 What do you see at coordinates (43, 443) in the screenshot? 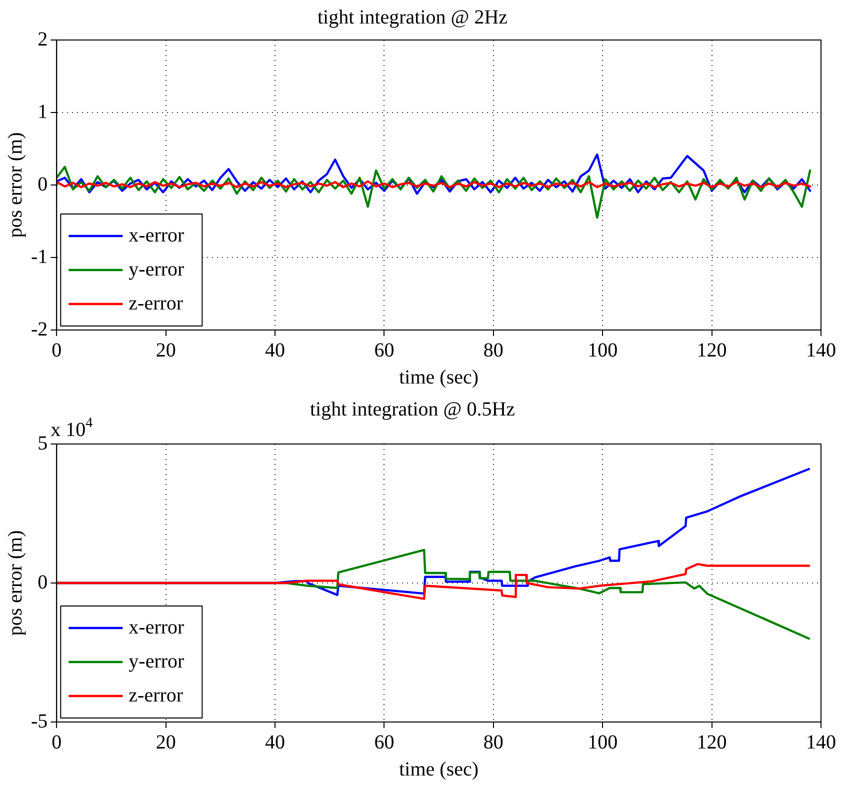
I see `y-tick-label: 5` at bounding box center [43, 443].